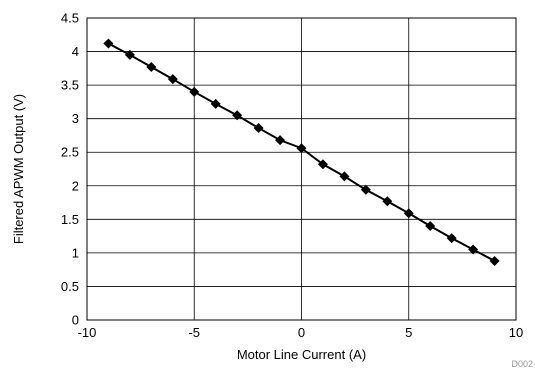  I want to click on x-tick-label: 0, so click(301, 332).